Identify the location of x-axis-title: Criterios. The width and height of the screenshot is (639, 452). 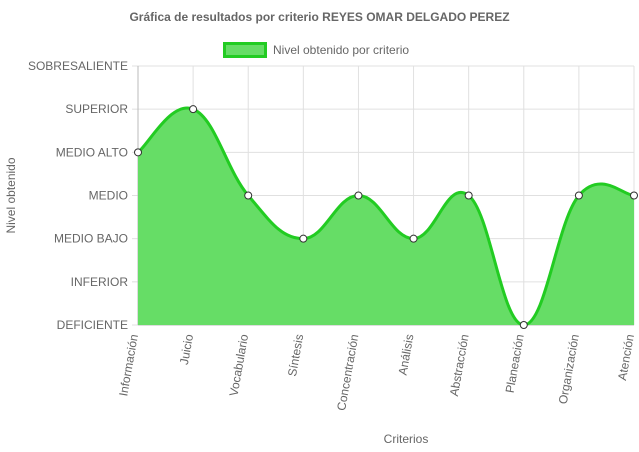
(406, 439).